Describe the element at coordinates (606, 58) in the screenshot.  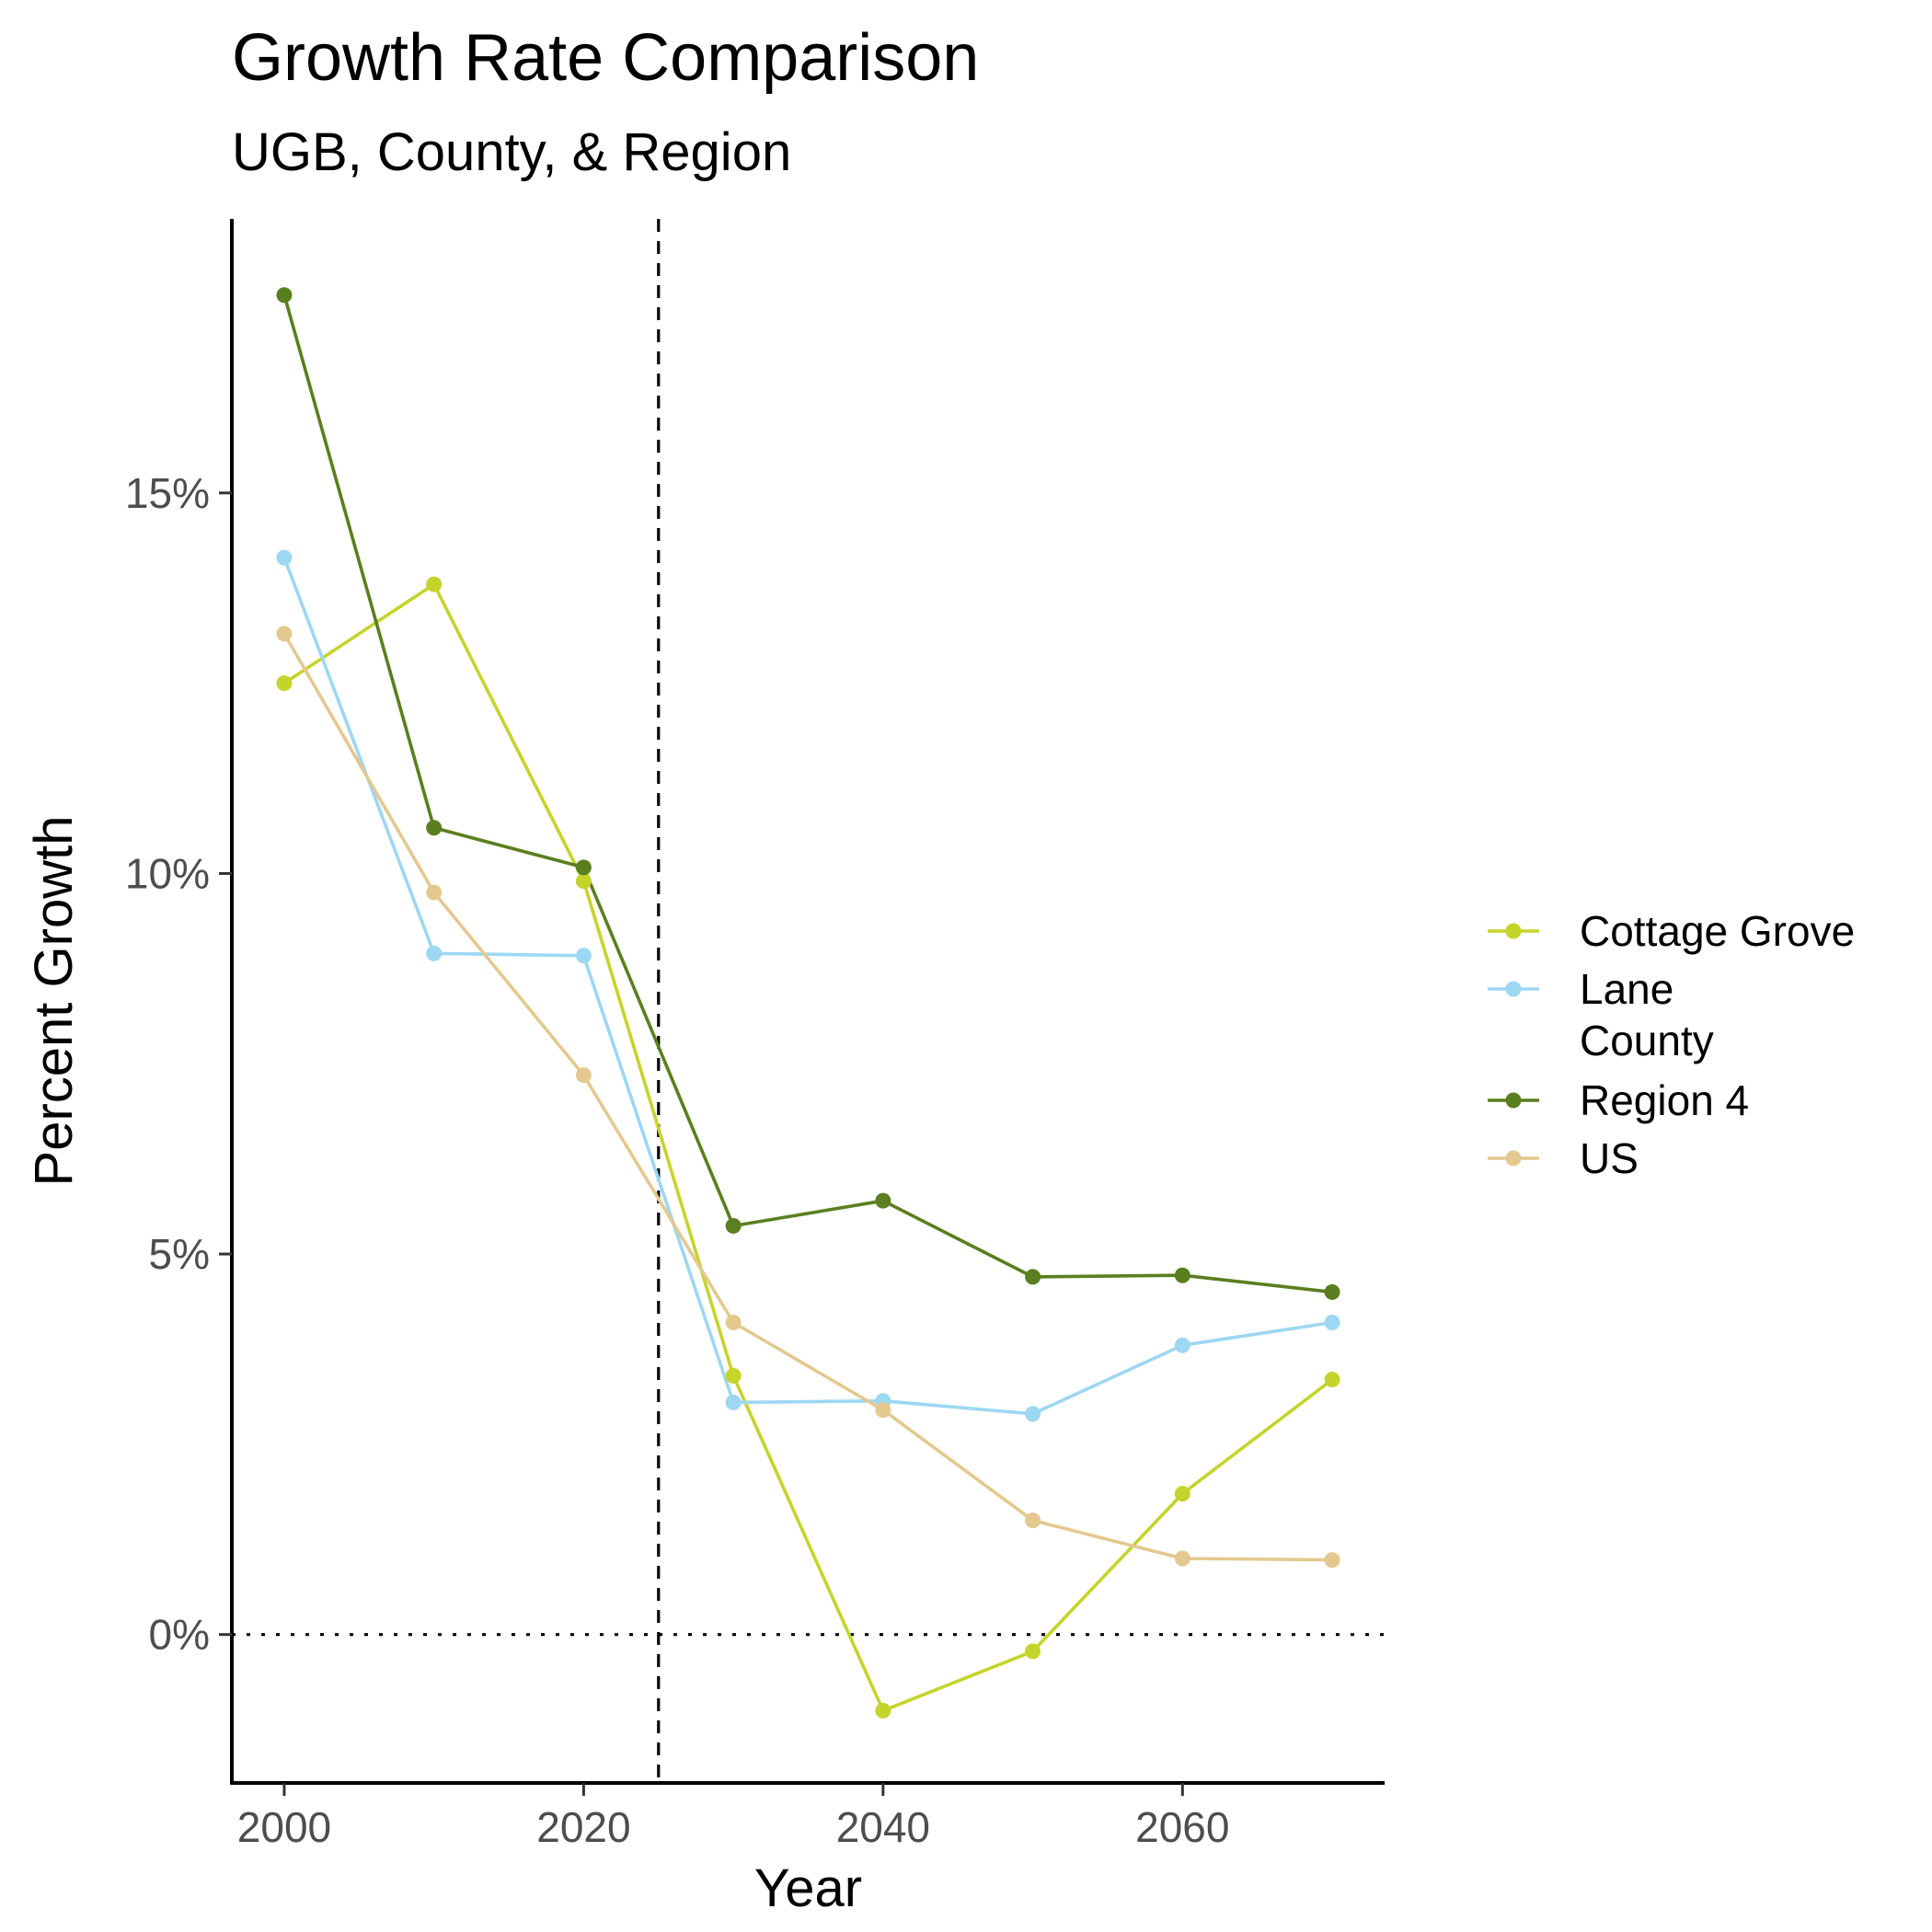
I see `chart-title: Growth Rate Comparison` at that location.